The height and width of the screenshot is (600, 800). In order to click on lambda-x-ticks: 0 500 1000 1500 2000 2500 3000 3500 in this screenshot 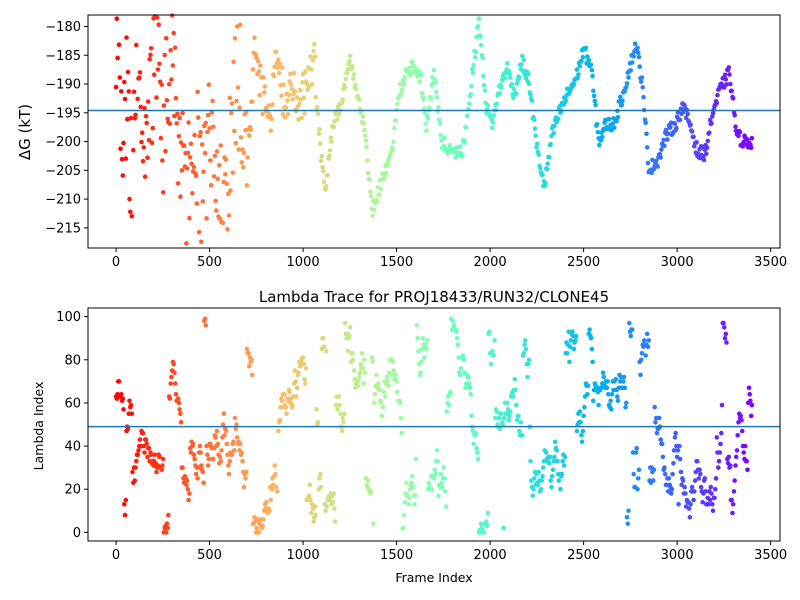, I will do `click(449, 552)`.